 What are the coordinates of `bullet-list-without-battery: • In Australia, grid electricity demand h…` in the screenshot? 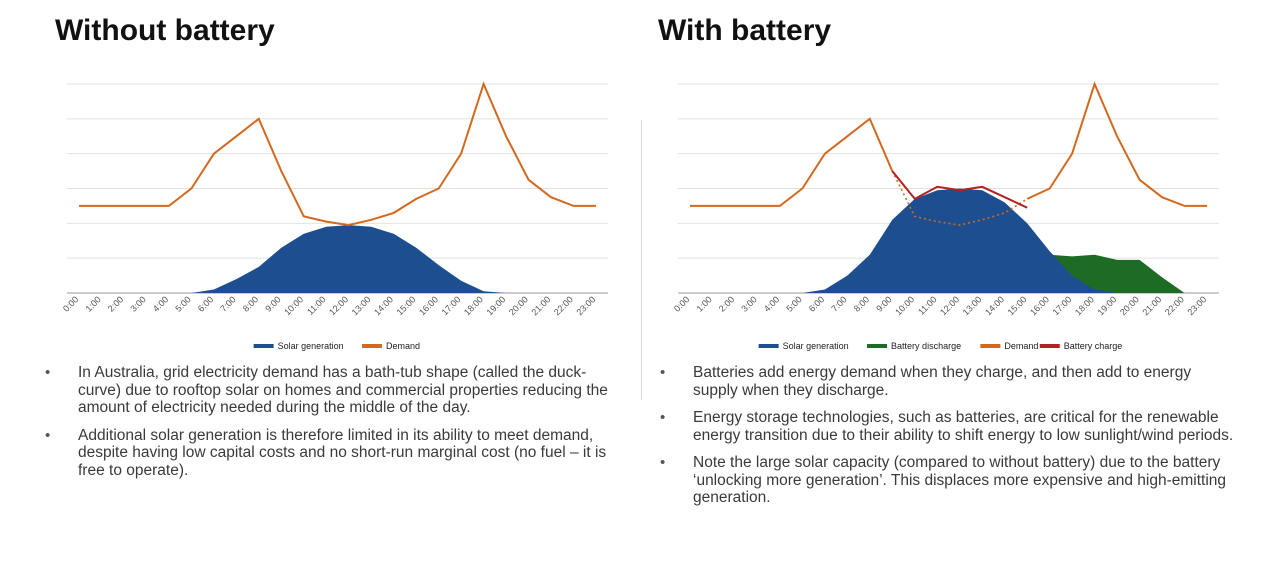 It's located at (335, 426).